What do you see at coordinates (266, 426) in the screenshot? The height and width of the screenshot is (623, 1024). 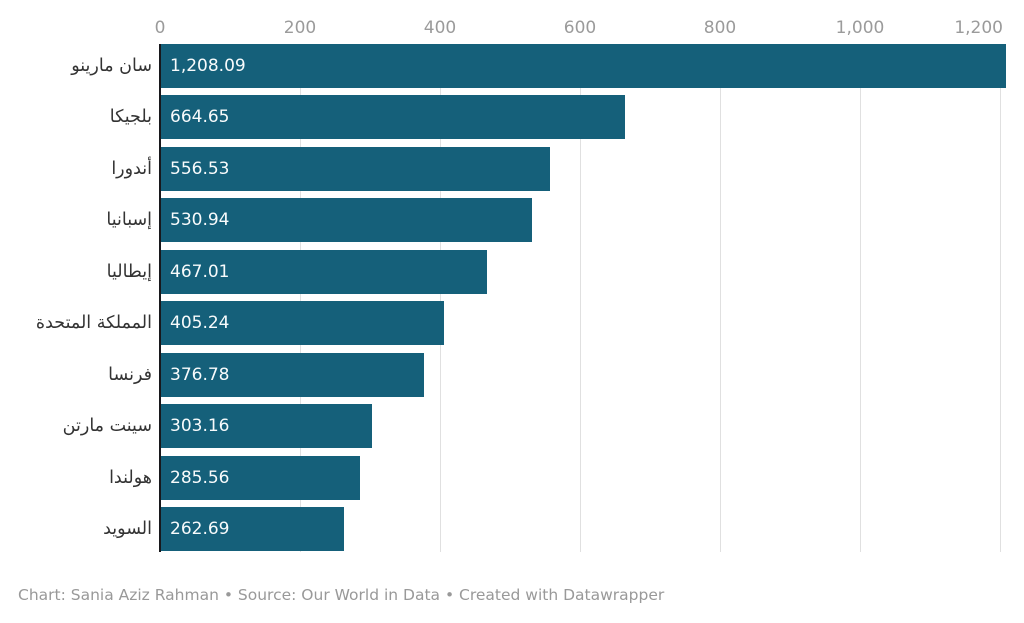 I see `bar-sint-maarten: 303.16` at bounding box center [266, 426].